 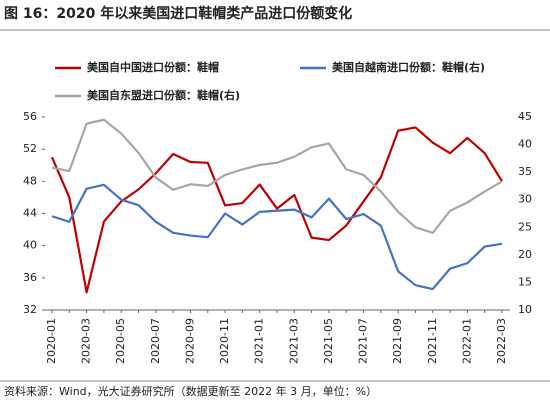 What do you see at coordinates (525, 199) in the screenshot?
I see `y2-tick-label: 30` at bounding box center [525, 199].